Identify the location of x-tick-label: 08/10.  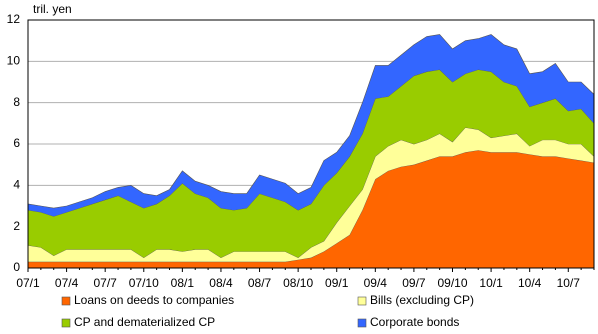
(298, 283).